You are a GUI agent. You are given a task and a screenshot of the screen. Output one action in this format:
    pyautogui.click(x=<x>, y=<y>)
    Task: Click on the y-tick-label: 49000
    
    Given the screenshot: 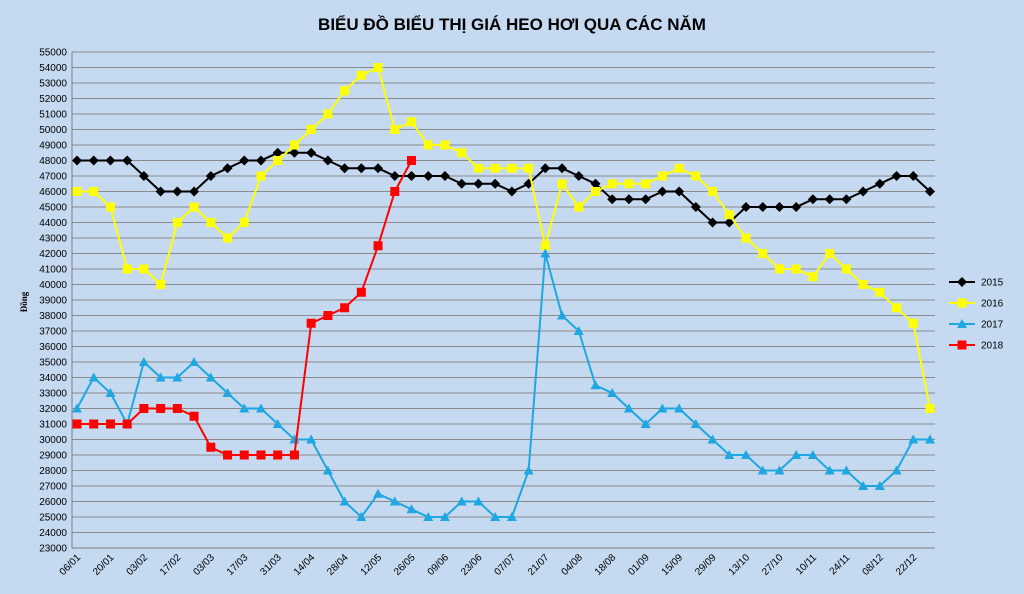 What is the action you would take?
    pyautogui.click(x=53, y=146)
    